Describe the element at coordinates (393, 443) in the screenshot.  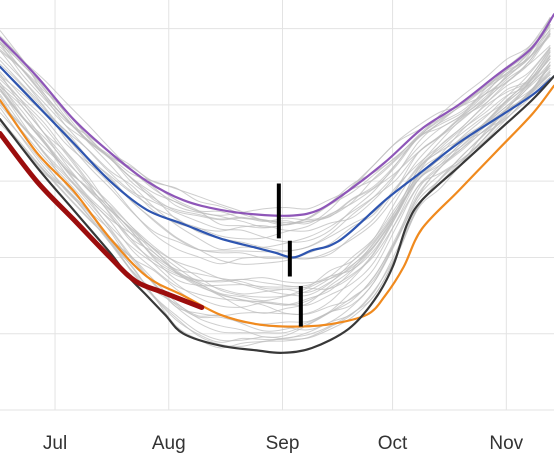
I see `x-tick-label: Oct` at that location.